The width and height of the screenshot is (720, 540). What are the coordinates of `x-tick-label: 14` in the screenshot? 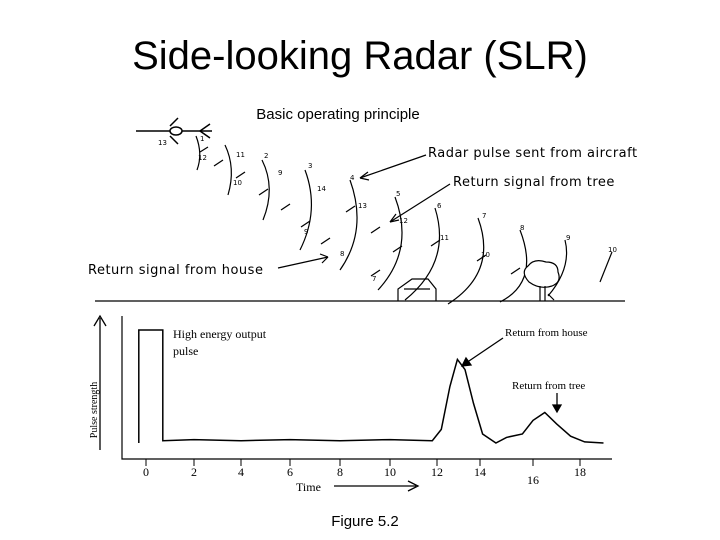 It's located at (480, 472).